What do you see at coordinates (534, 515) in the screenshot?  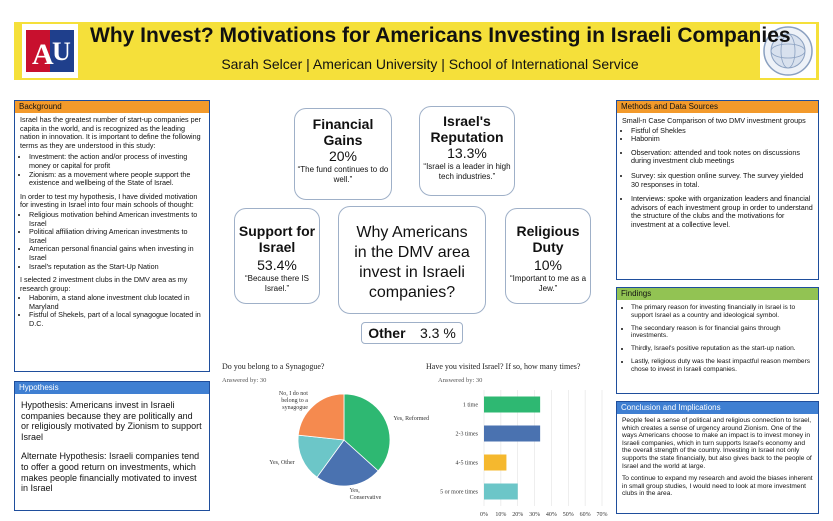 I see `x-tick-label: 30%` at bounding box center [534, 515].